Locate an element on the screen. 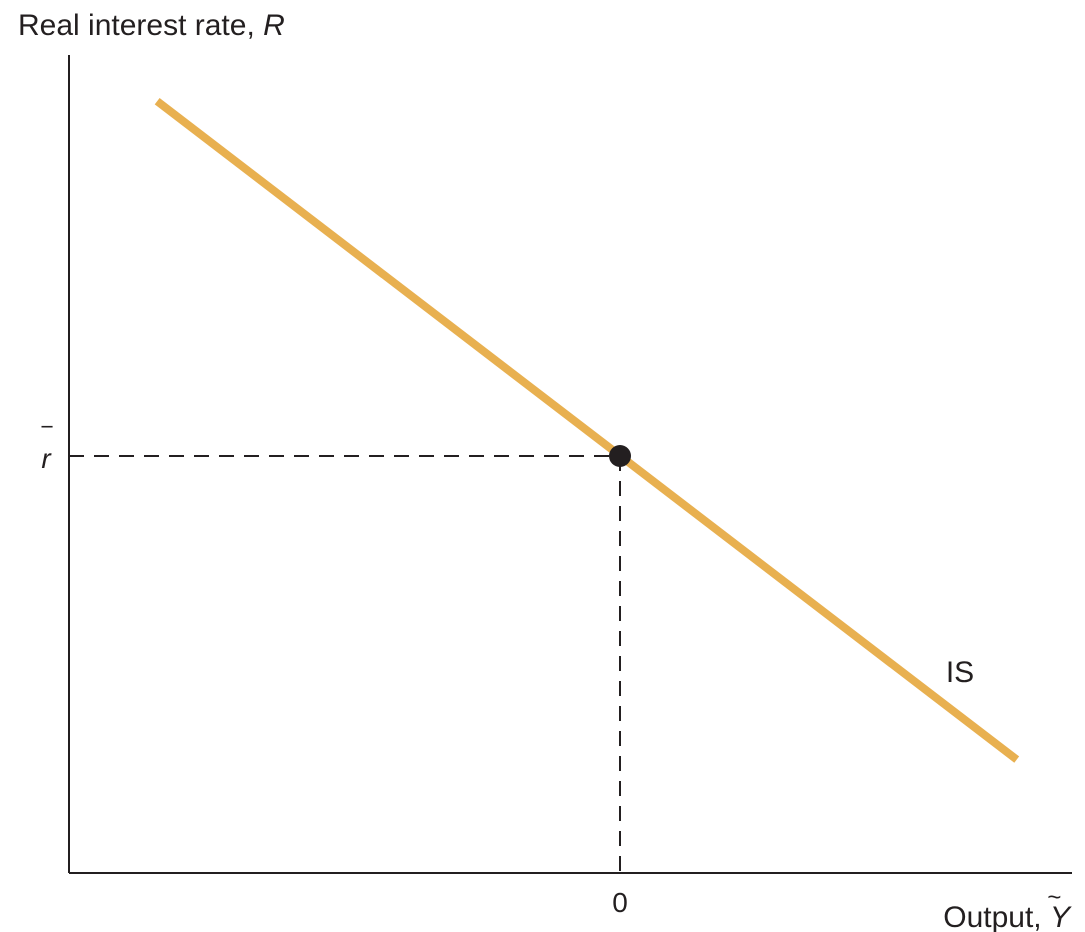 This screenshot has width=1085, height=932. y-tick-label-bar-accent: ‾ is located at coordinates (47, 438).